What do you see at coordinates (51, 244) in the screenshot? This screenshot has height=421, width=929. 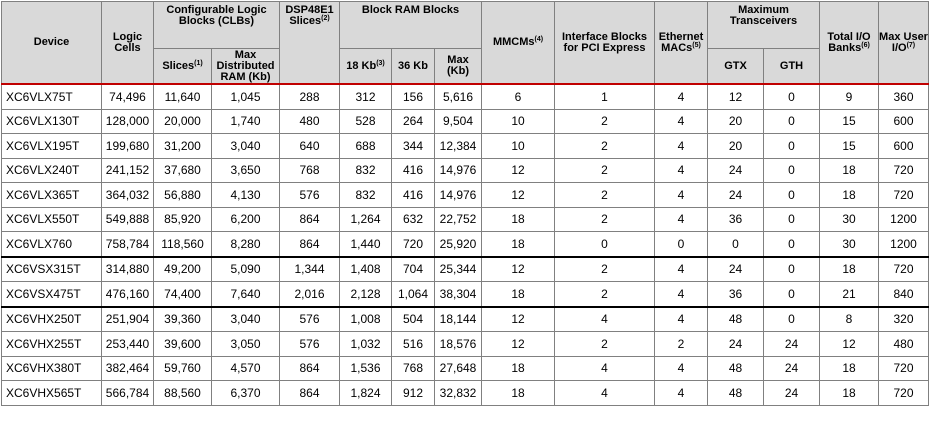 I see `cell-device: XC6VLX760` at bounding box center [51, 244].